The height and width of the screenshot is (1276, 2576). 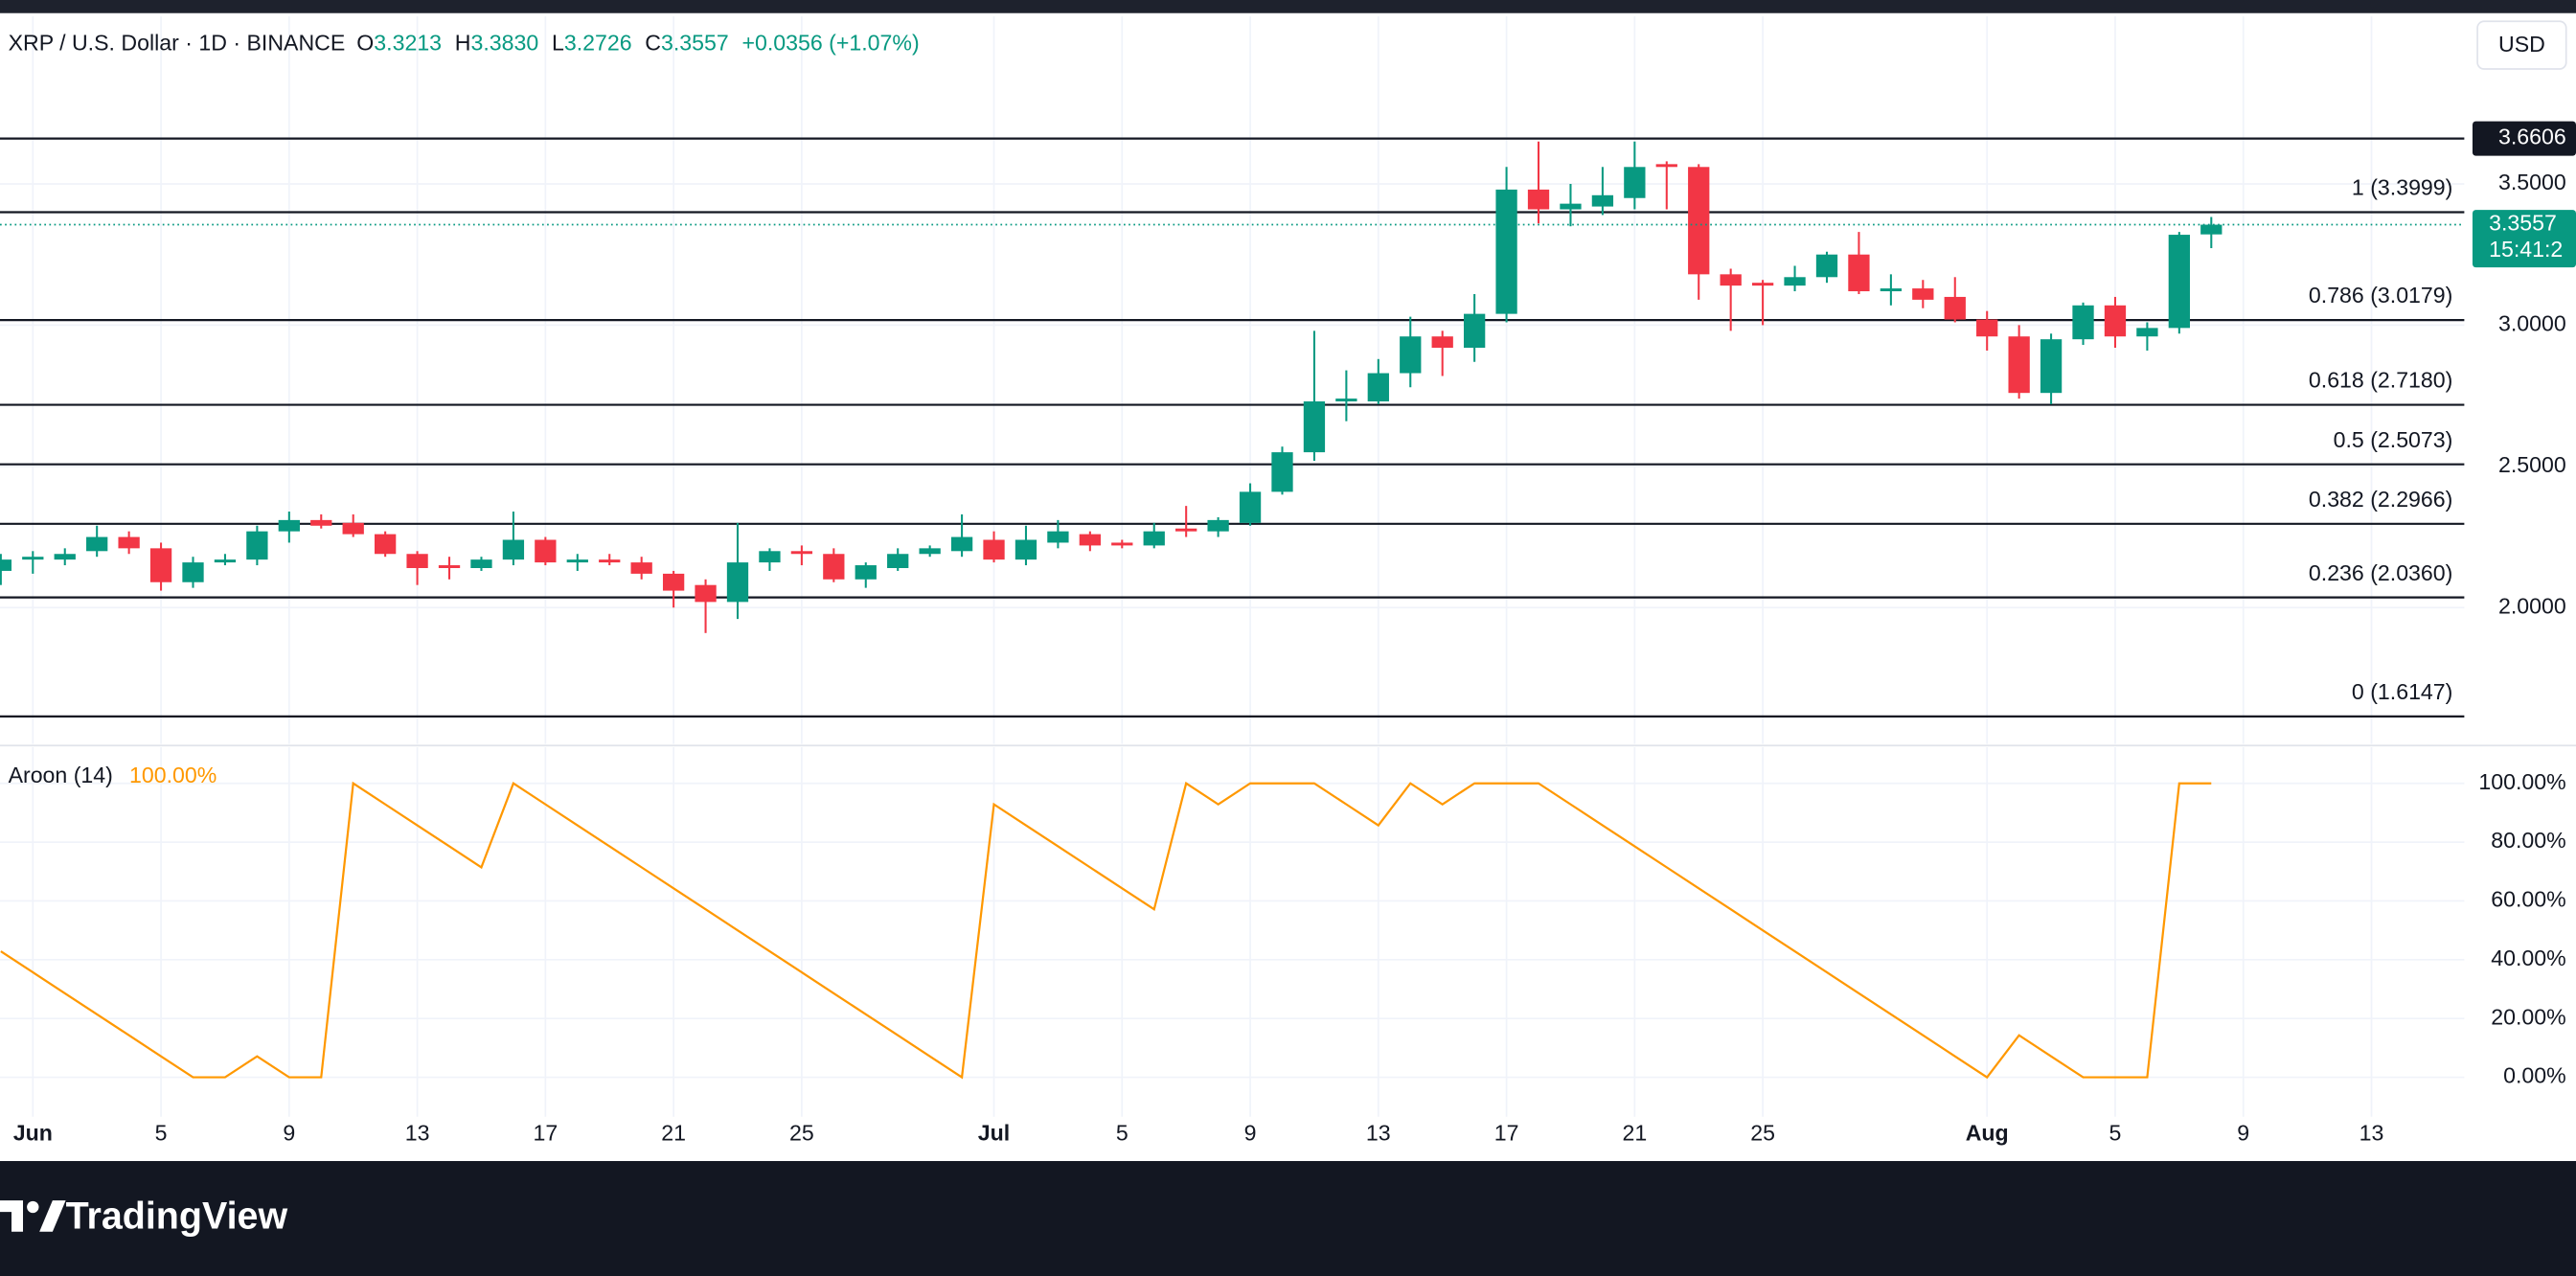 What do you see at coordinates (2528, 1017) in the screenshot?
I see `y-tick-label: 20.00%` at bounding box center [2528, 1017].